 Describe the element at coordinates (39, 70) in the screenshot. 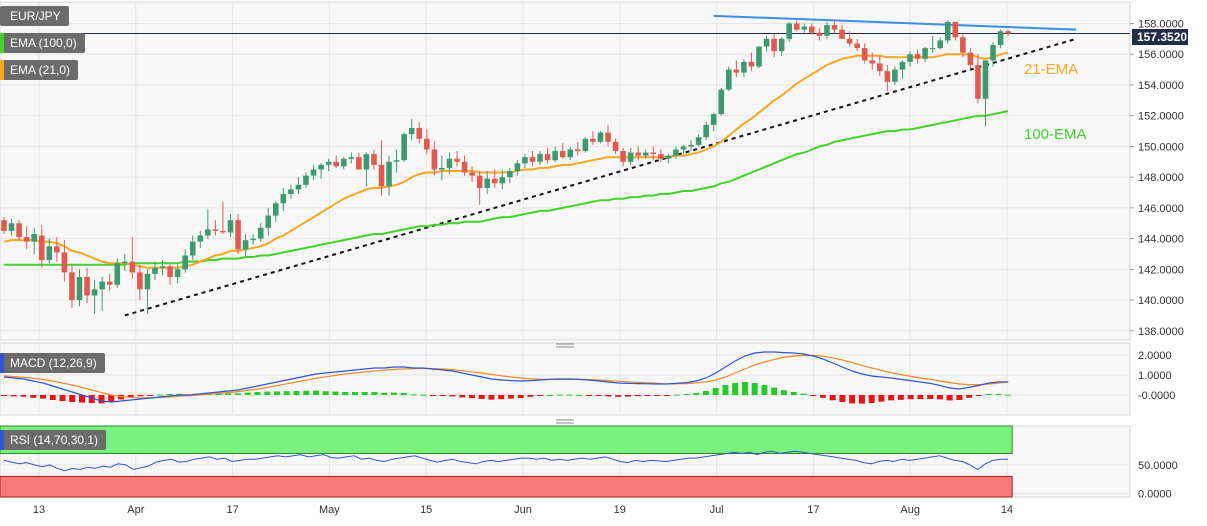

I see `legend-ema21: EMA (21,0)` at that location.